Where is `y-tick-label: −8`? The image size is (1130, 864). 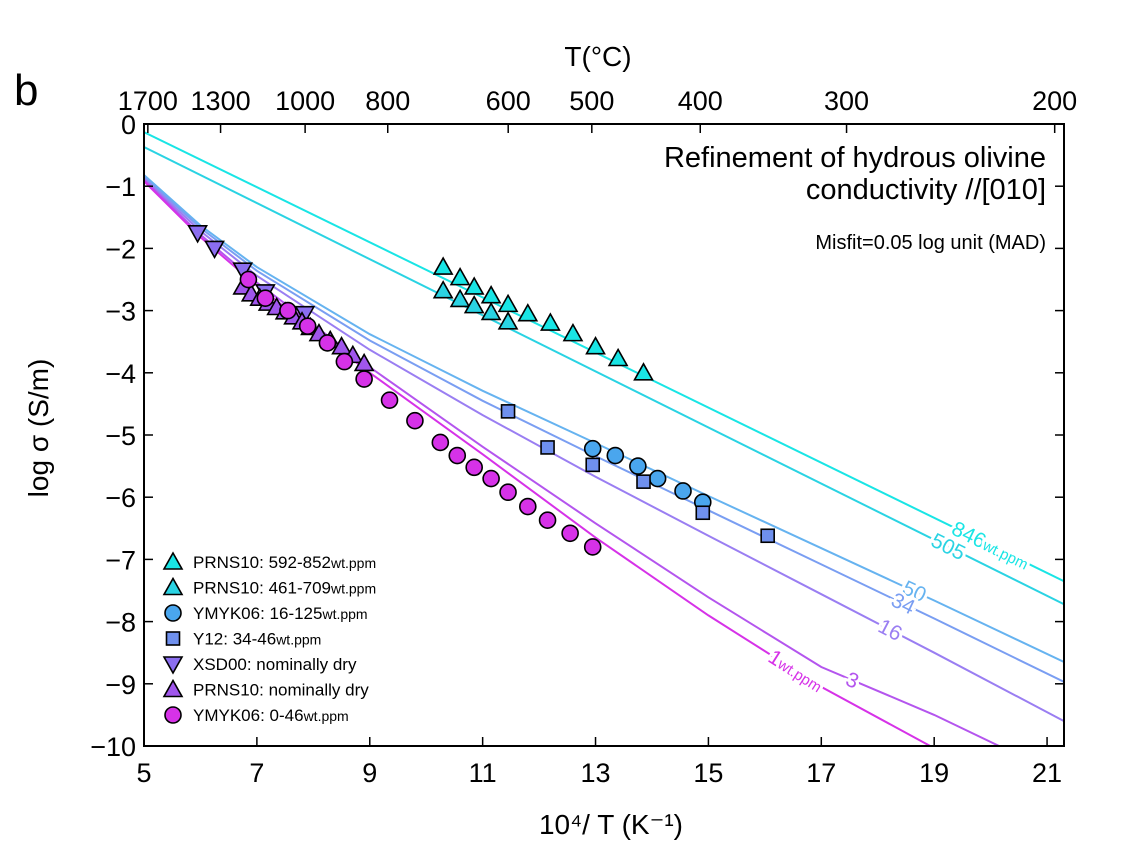
y-tick-label: −8 is located at coordinates (120, 623).